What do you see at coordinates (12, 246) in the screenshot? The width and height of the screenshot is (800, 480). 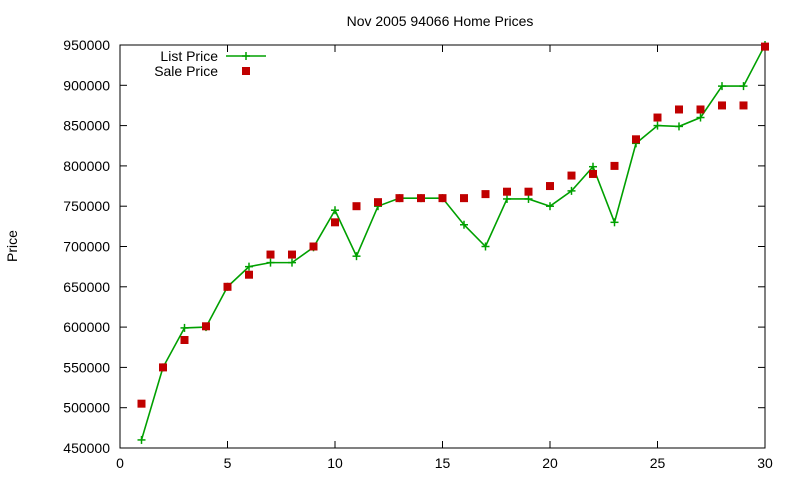 I see `y-axis-label: Price` at bounding box center [12, 246].